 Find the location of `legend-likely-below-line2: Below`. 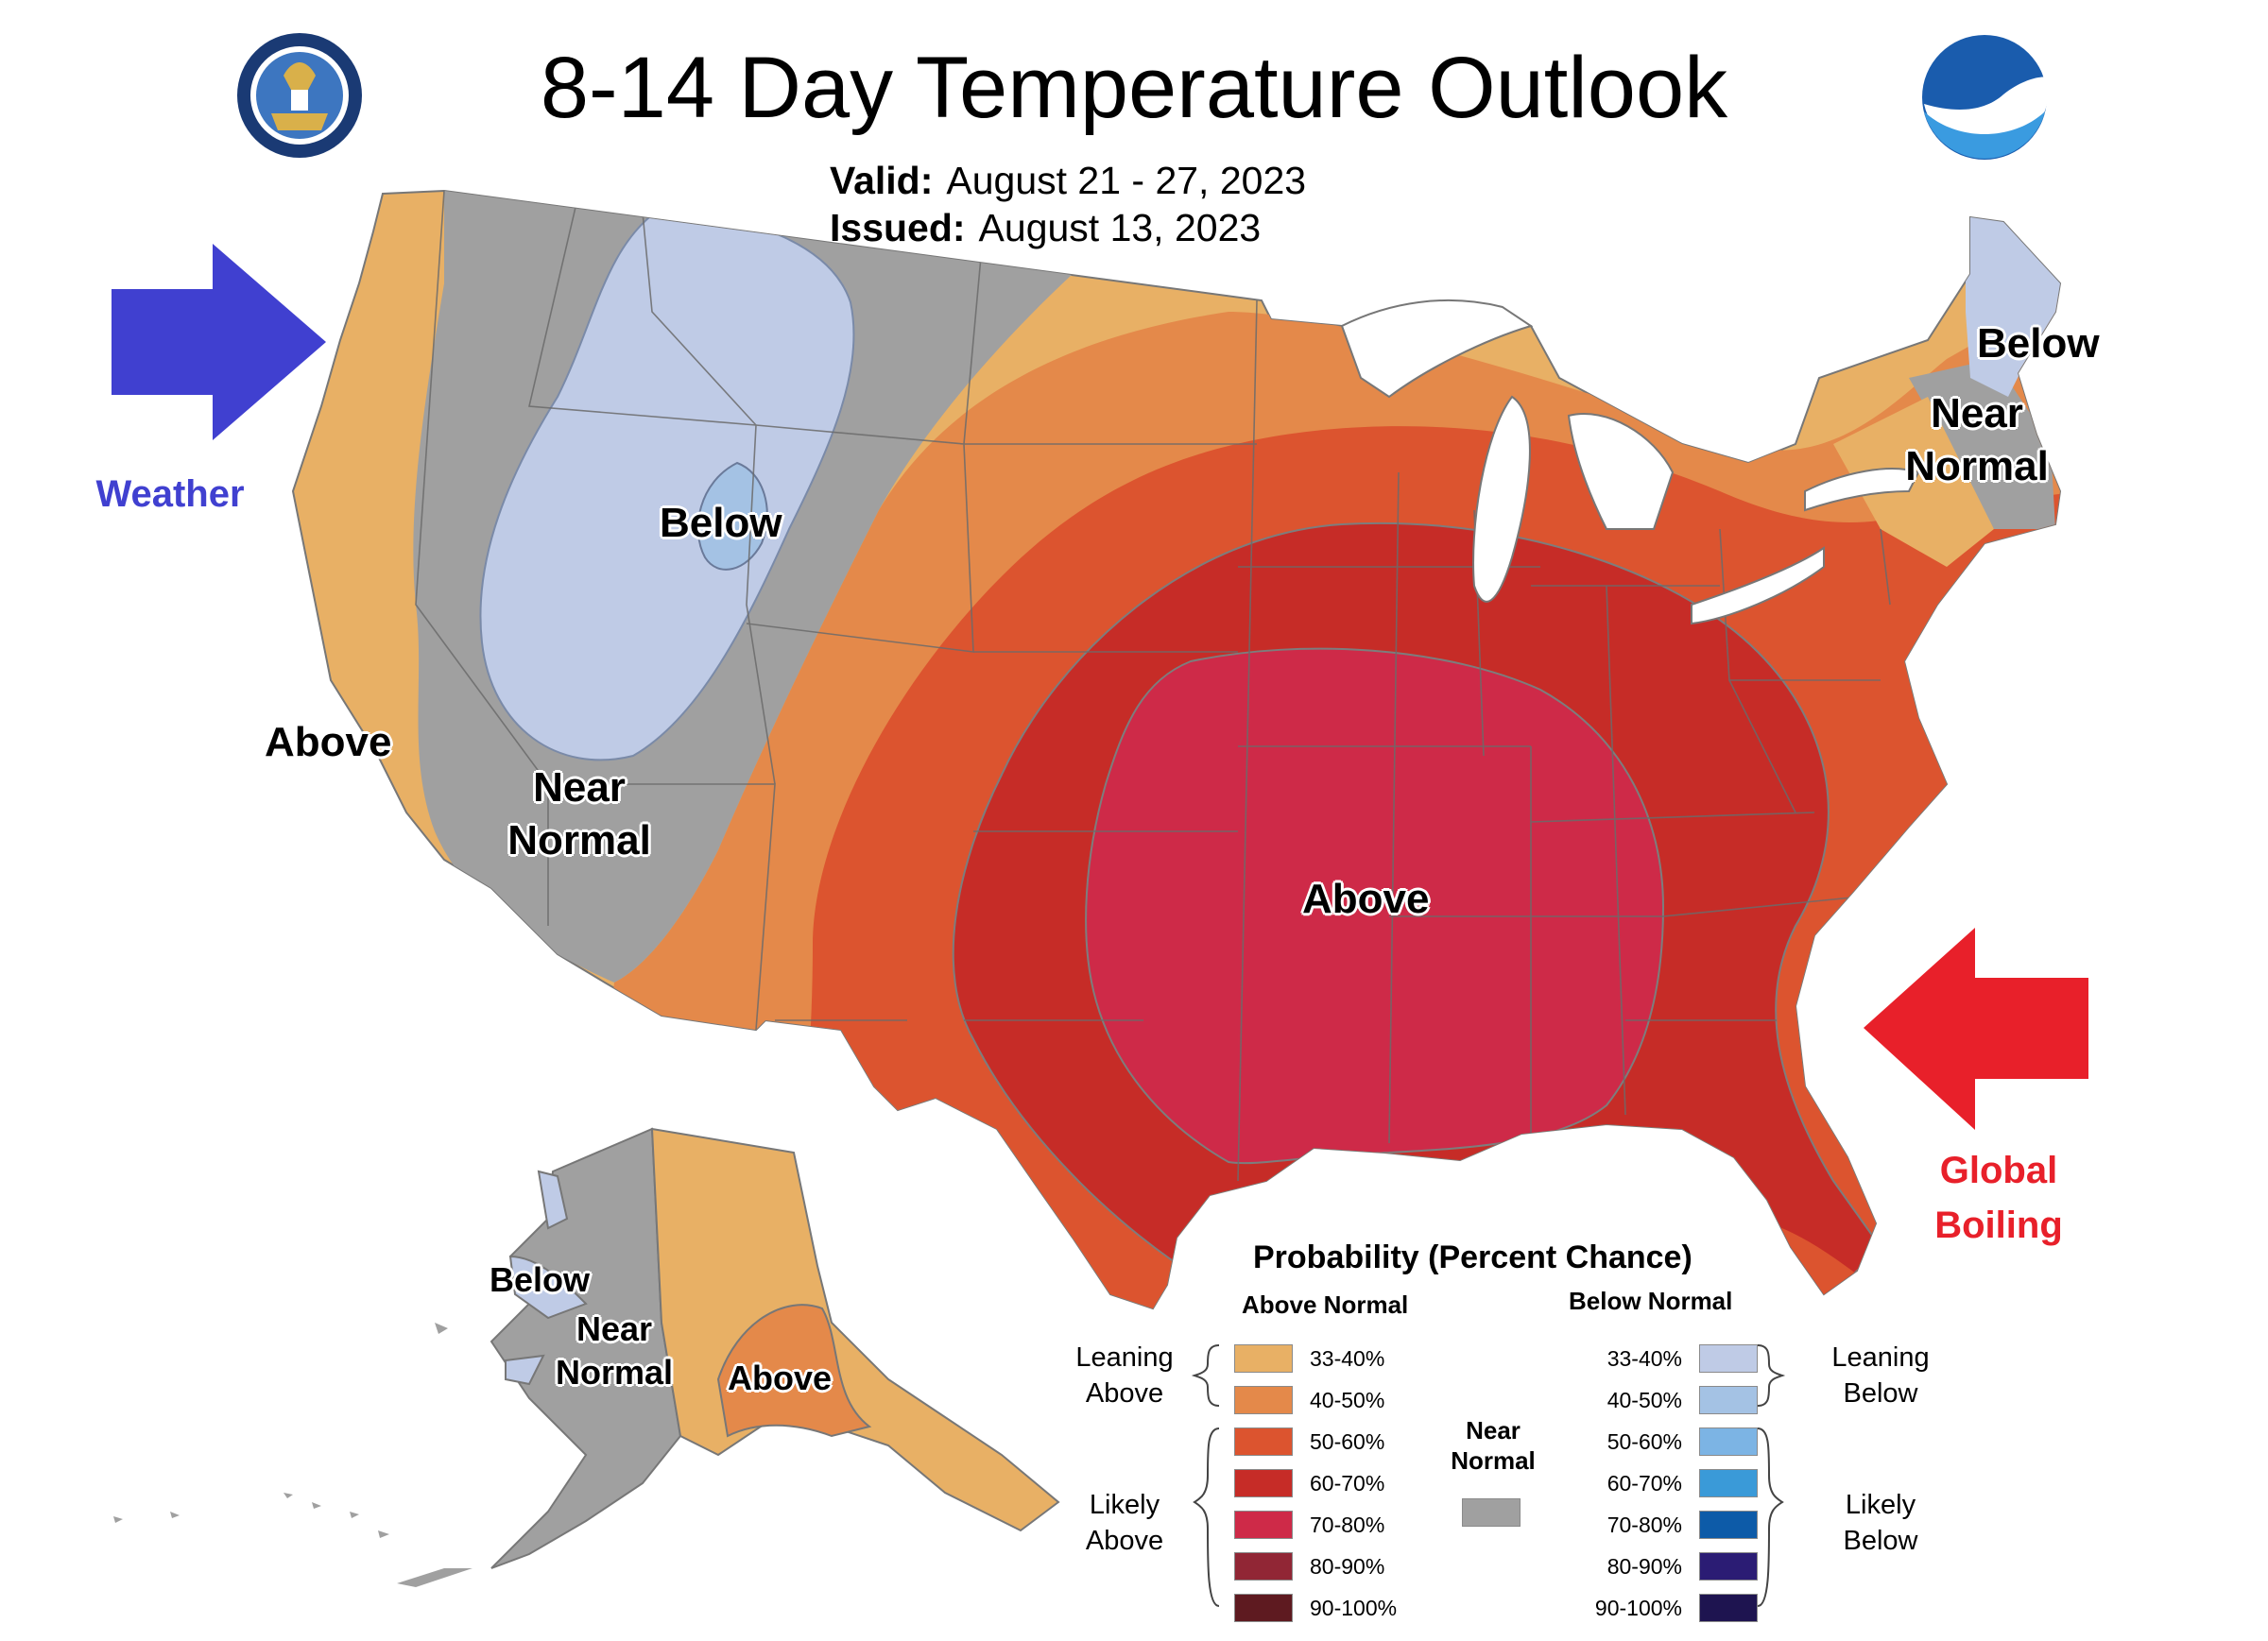

legend-likely-below-line2: Below is located at coordinates (1880, 1541).